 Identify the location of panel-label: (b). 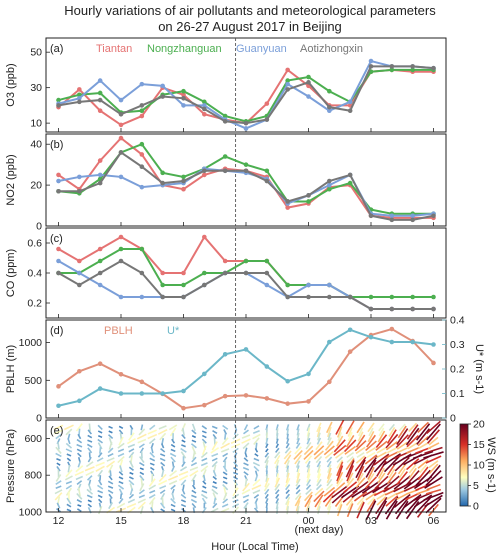
(56, 145).